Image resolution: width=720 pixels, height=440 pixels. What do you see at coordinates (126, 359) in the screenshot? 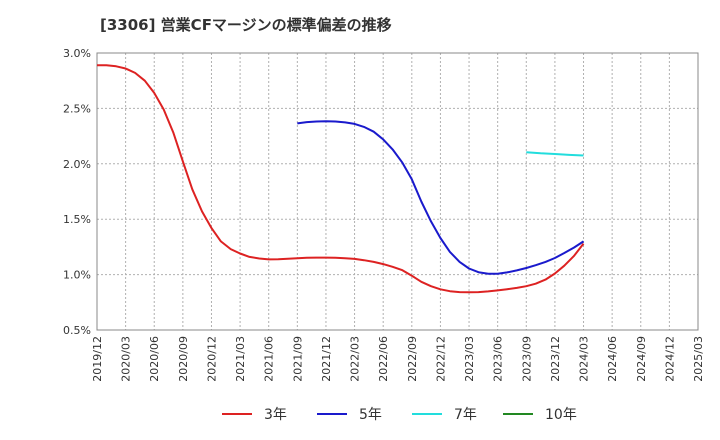
I see `x-tick-label: 2020/03` at bounding box center [126, 359].